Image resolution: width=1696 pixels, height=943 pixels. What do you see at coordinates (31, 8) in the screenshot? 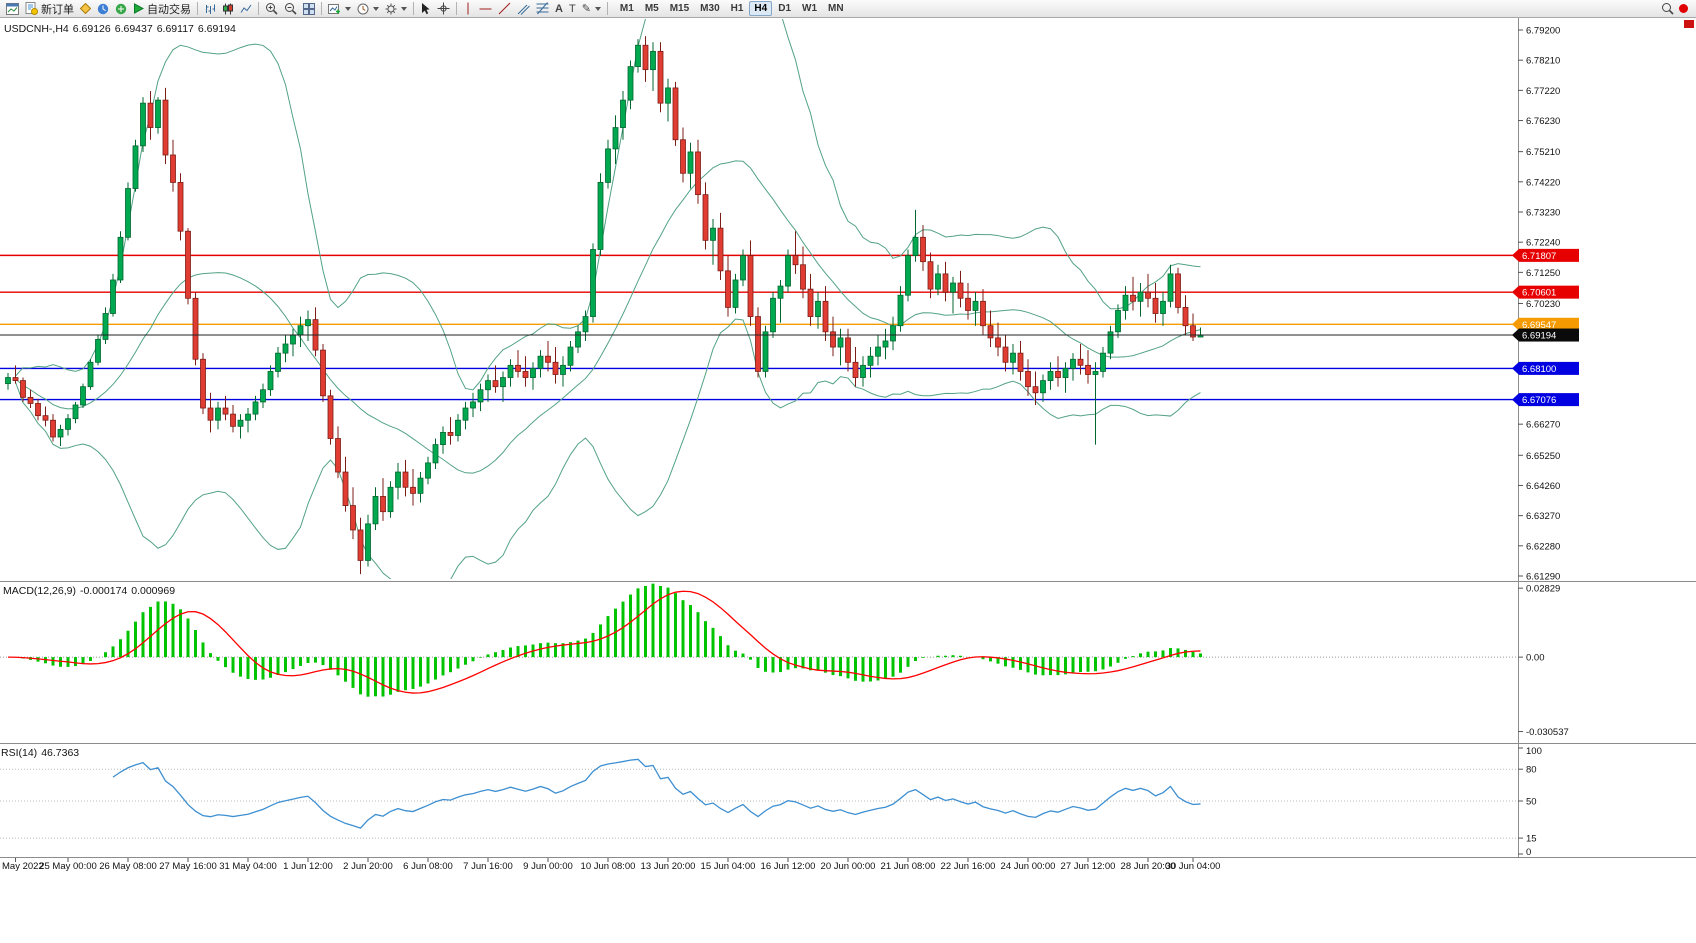
I see `new-order-icon` at bounding box center [31, 8].